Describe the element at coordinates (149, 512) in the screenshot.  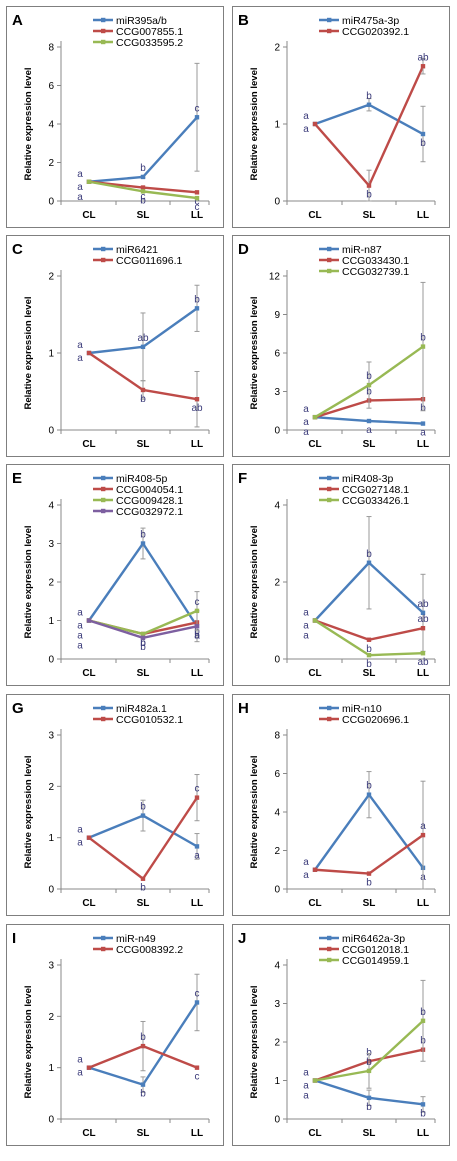
I see `legend-label: CCG032972.1` at that location.